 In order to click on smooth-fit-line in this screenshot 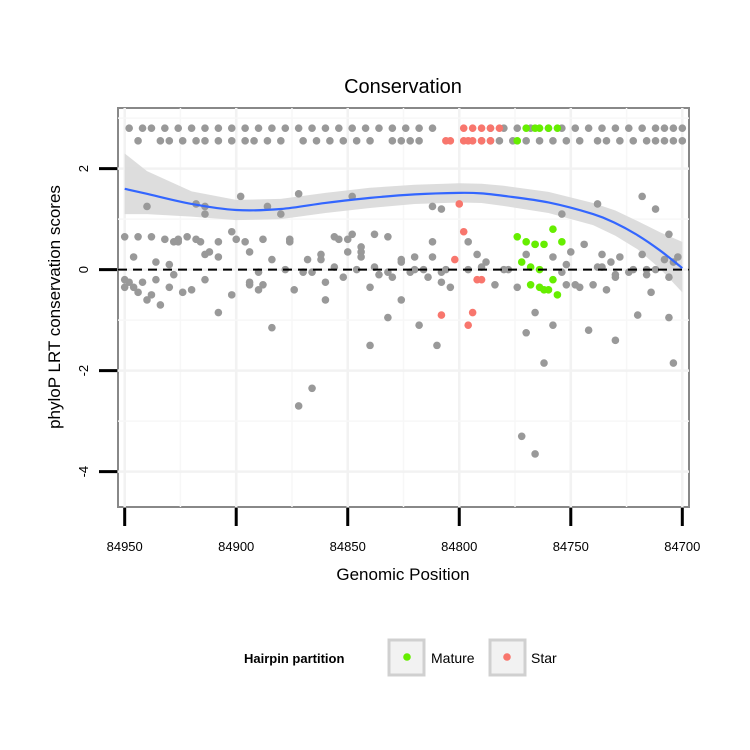, I will do `click(403, 228)`.